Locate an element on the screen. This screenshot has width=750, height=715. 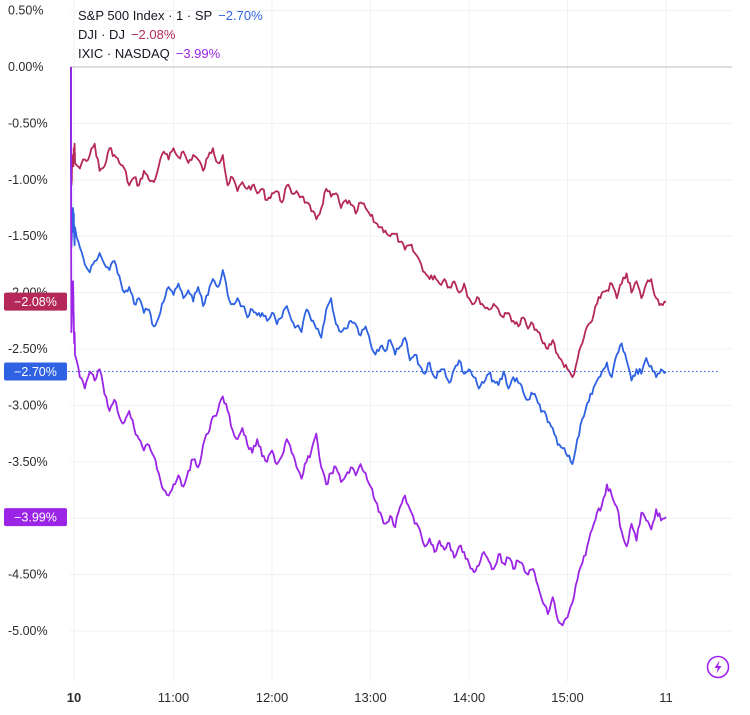
x-tick-label: 11:00 is located at coordinates (174, 697).